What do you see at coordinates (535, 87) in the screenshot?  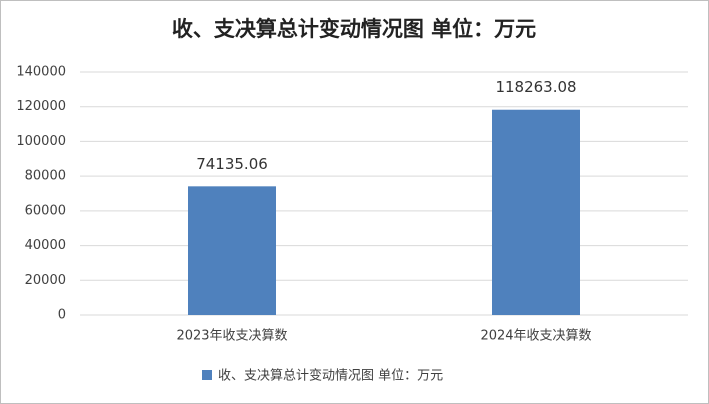 I see `value-label: 118263.08` at bounding box center [535, 87].